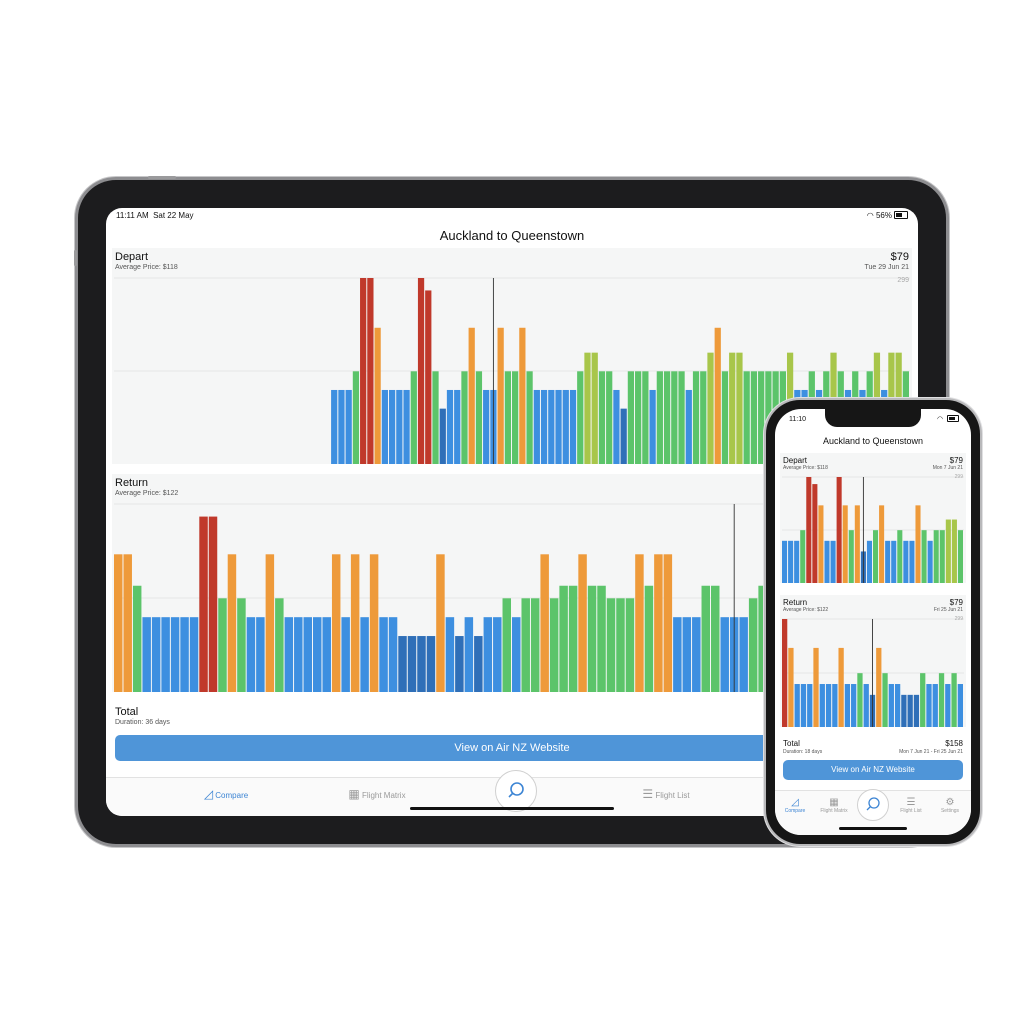 The height and width of the screenshot is (1024, 1024). What do you see at coordinates (950, 805) in the screenshot?
I see `tab-settings: ⚙ Settings` at bounding box center [950, 805].